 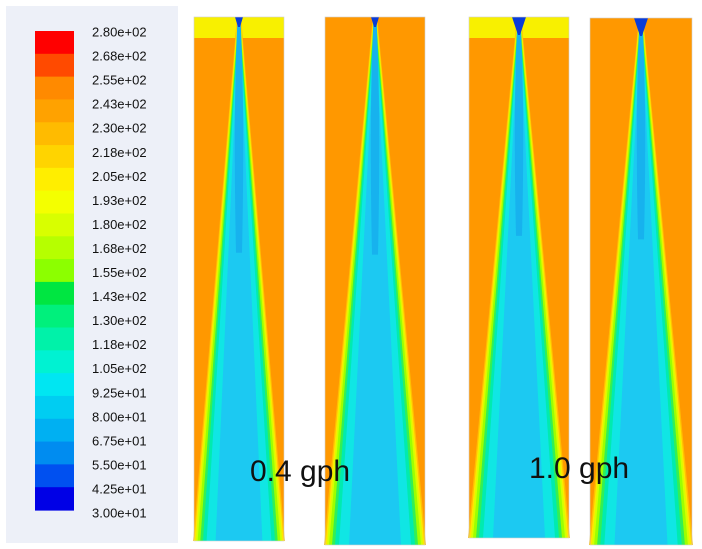 What do you see at coordinates (119, 440) in the screenshot?
I see `legend-tick-label: 6.75e+01` at bounding box center [119, 440].